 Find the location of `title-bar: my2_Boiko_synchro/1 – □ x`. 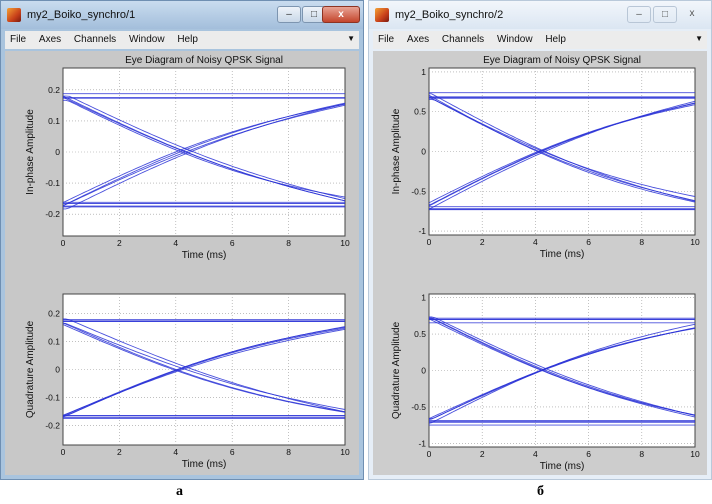

title-bar: my2_Boiko_synchro/1 – □ x is located at coordinates (182, 15).